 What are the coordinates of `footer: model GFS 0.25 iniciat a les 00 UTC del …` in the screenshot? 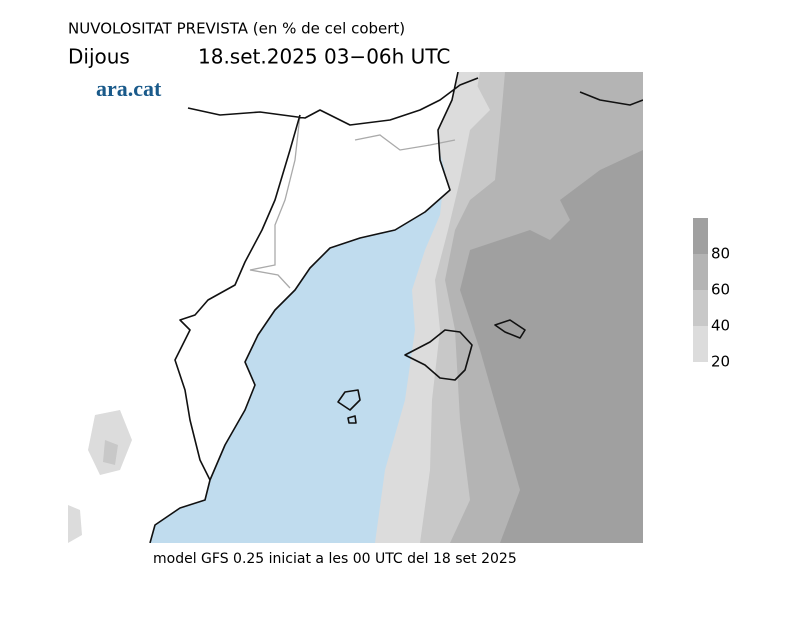 It's located at (335, 559).